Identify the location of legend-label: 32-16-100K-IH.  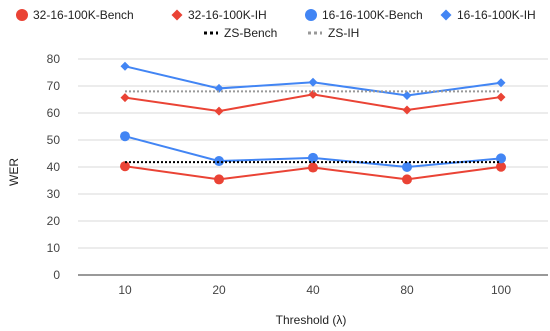
(227, 15).